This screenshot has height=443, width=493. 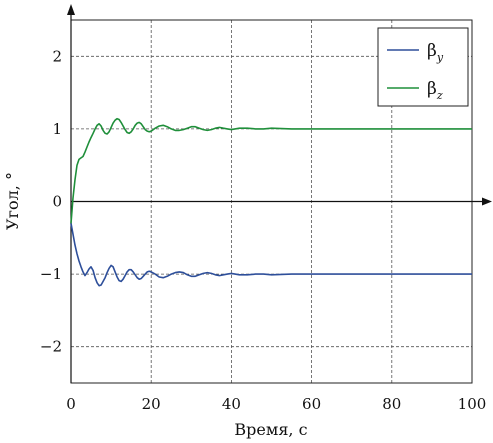 What do you see at coordinates (57, 56) in the screenshot?
I see `y-tick-label: 2` at bounding box center [57, 56].